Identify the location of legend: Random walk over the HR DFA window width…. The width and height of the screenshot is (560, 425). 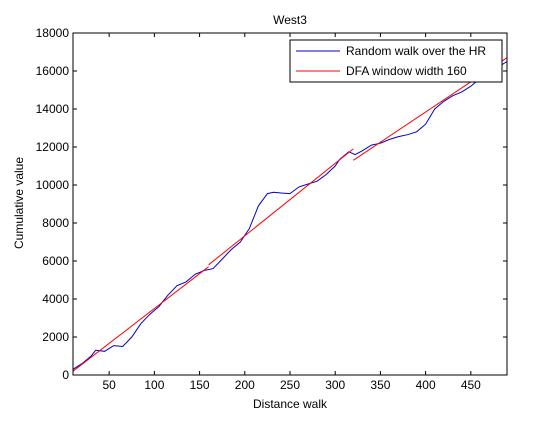
(396, 61).